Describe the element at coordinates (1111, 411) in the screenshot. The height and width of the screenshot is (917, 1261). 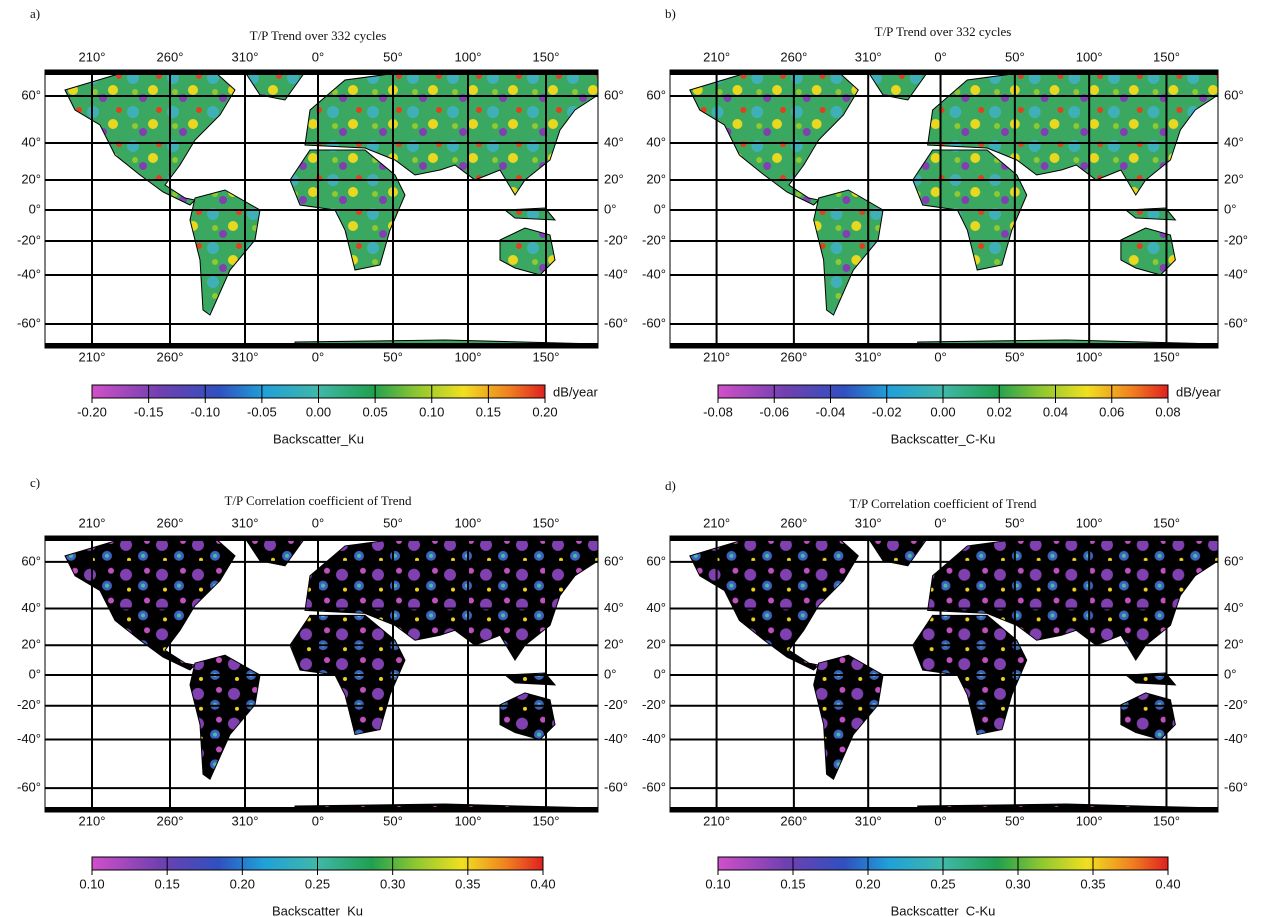
I see `colorbar-tick-label: 0.06` at that location.